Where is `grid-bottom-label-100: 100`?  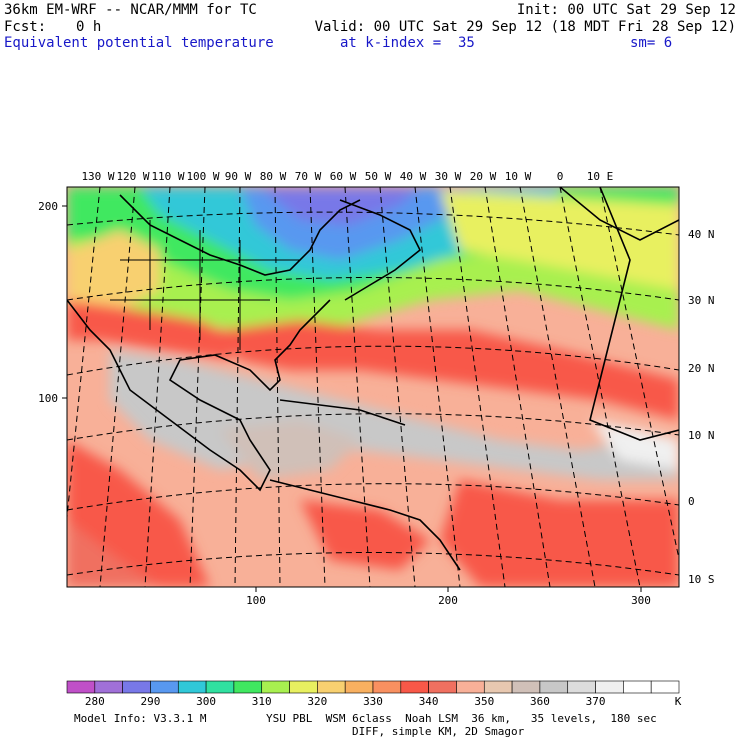 grid-bottom-label-100: 100 is located at coordinates (256, 600).